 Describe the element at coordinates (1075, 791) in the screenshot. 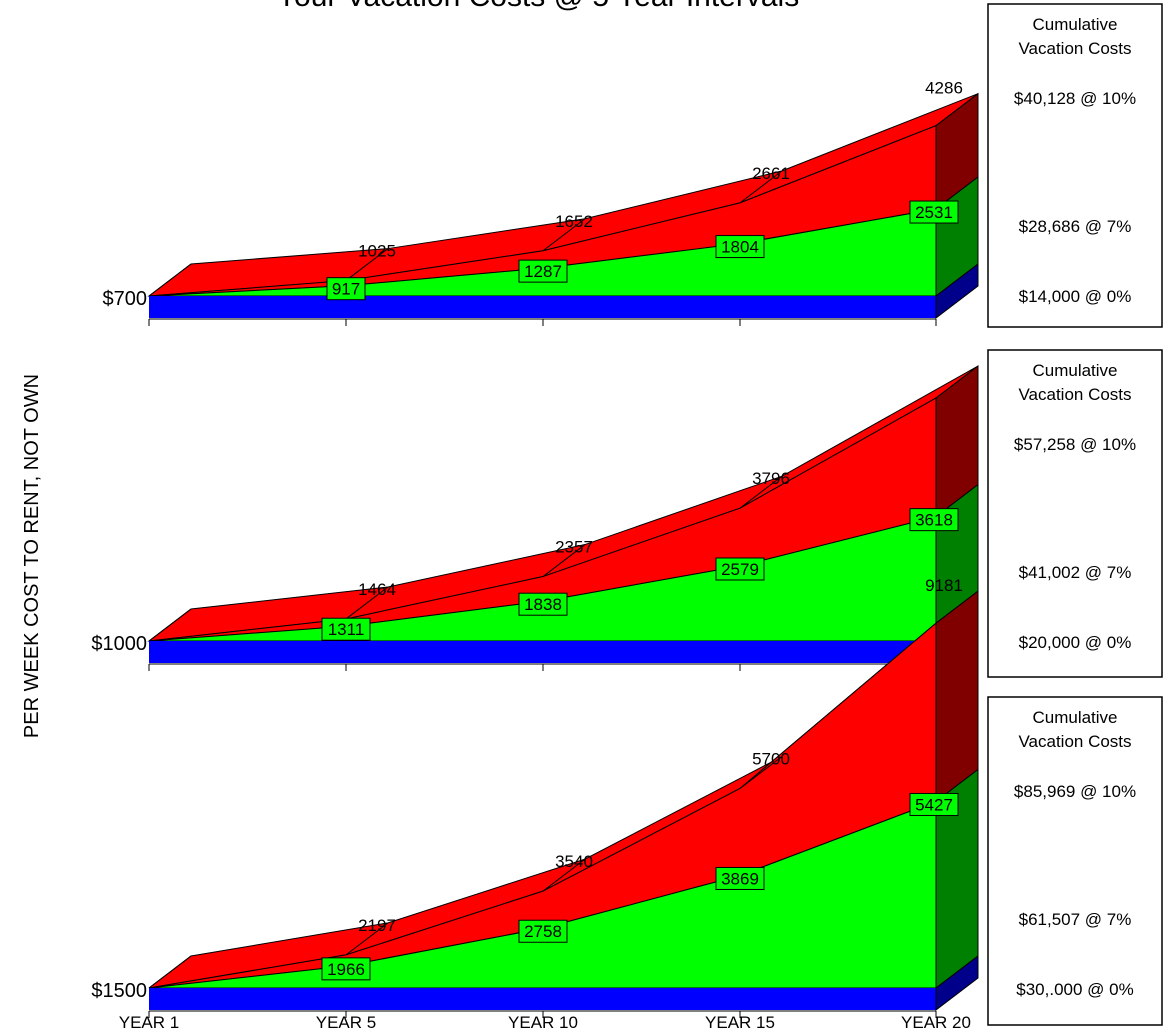

I see `summary-rate10: $85,969 @ 10%` at that location.